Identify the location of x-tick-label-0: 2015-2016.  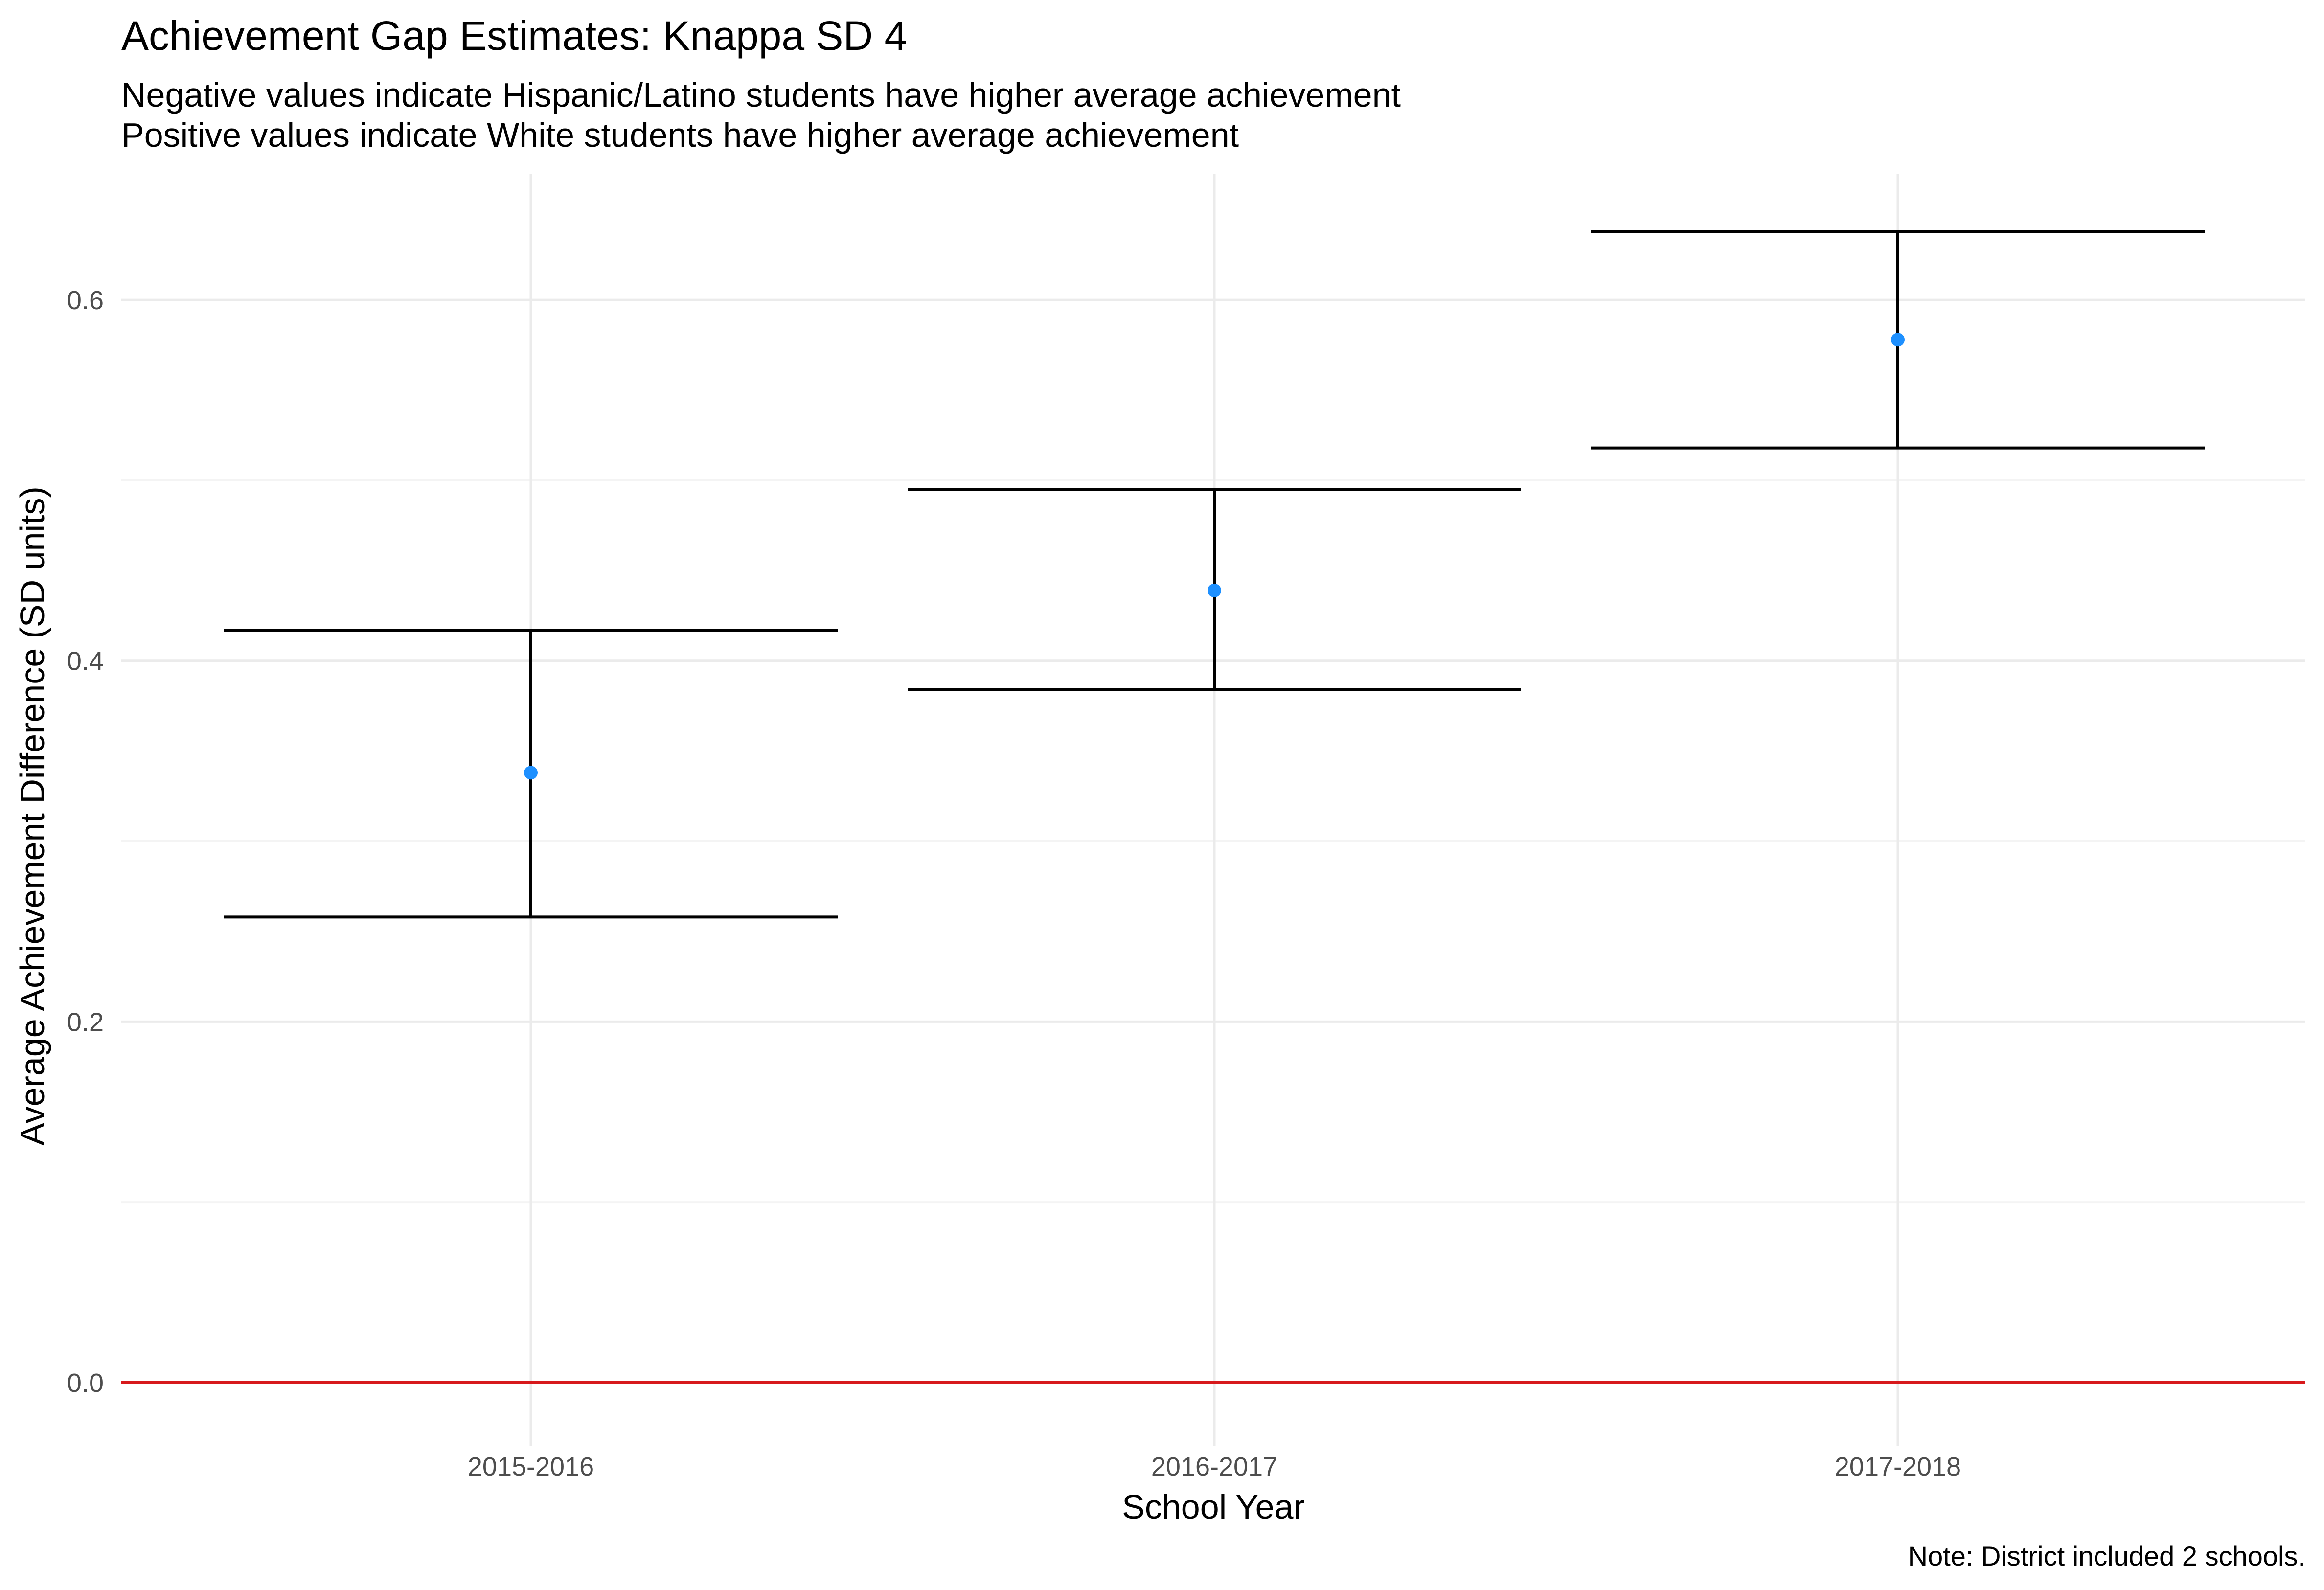
(531, 1466).